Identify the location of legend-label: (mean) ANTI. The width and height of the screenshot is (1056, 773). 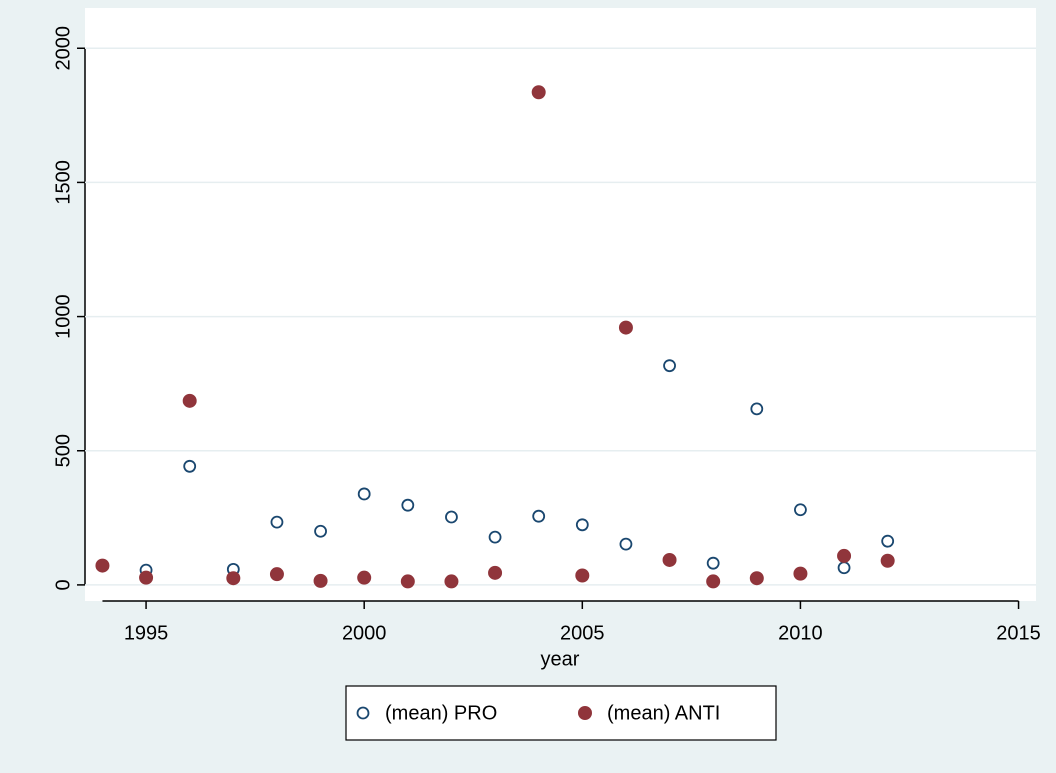
(663, 713).